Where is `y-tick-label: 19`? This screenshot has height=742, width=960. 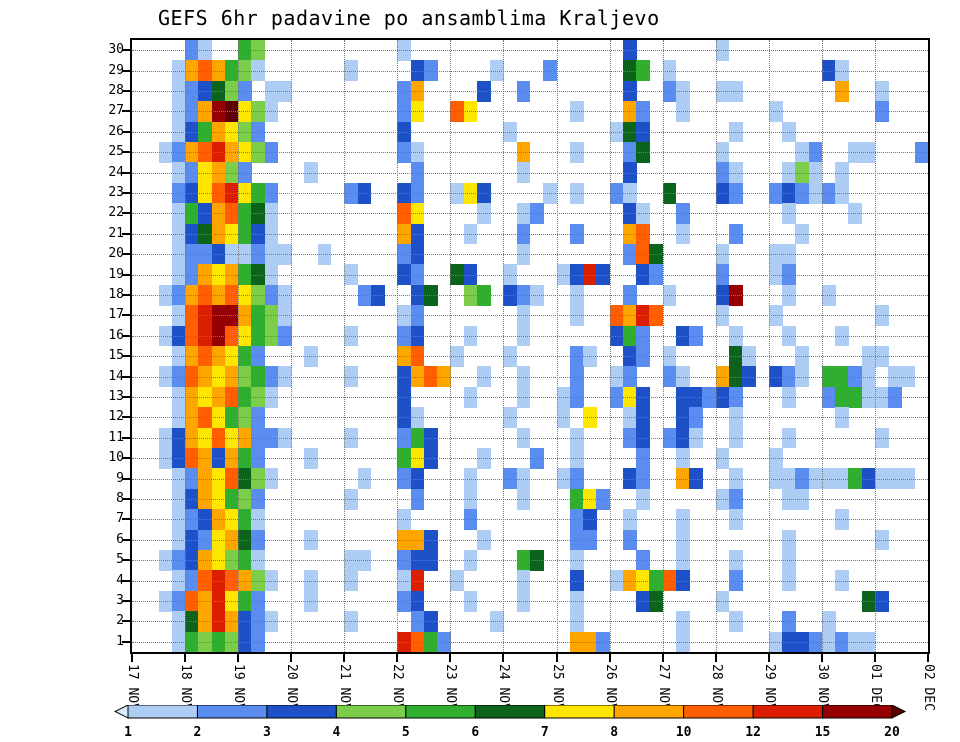 y-tick-label: 19 is located at coordinates (116, 274).